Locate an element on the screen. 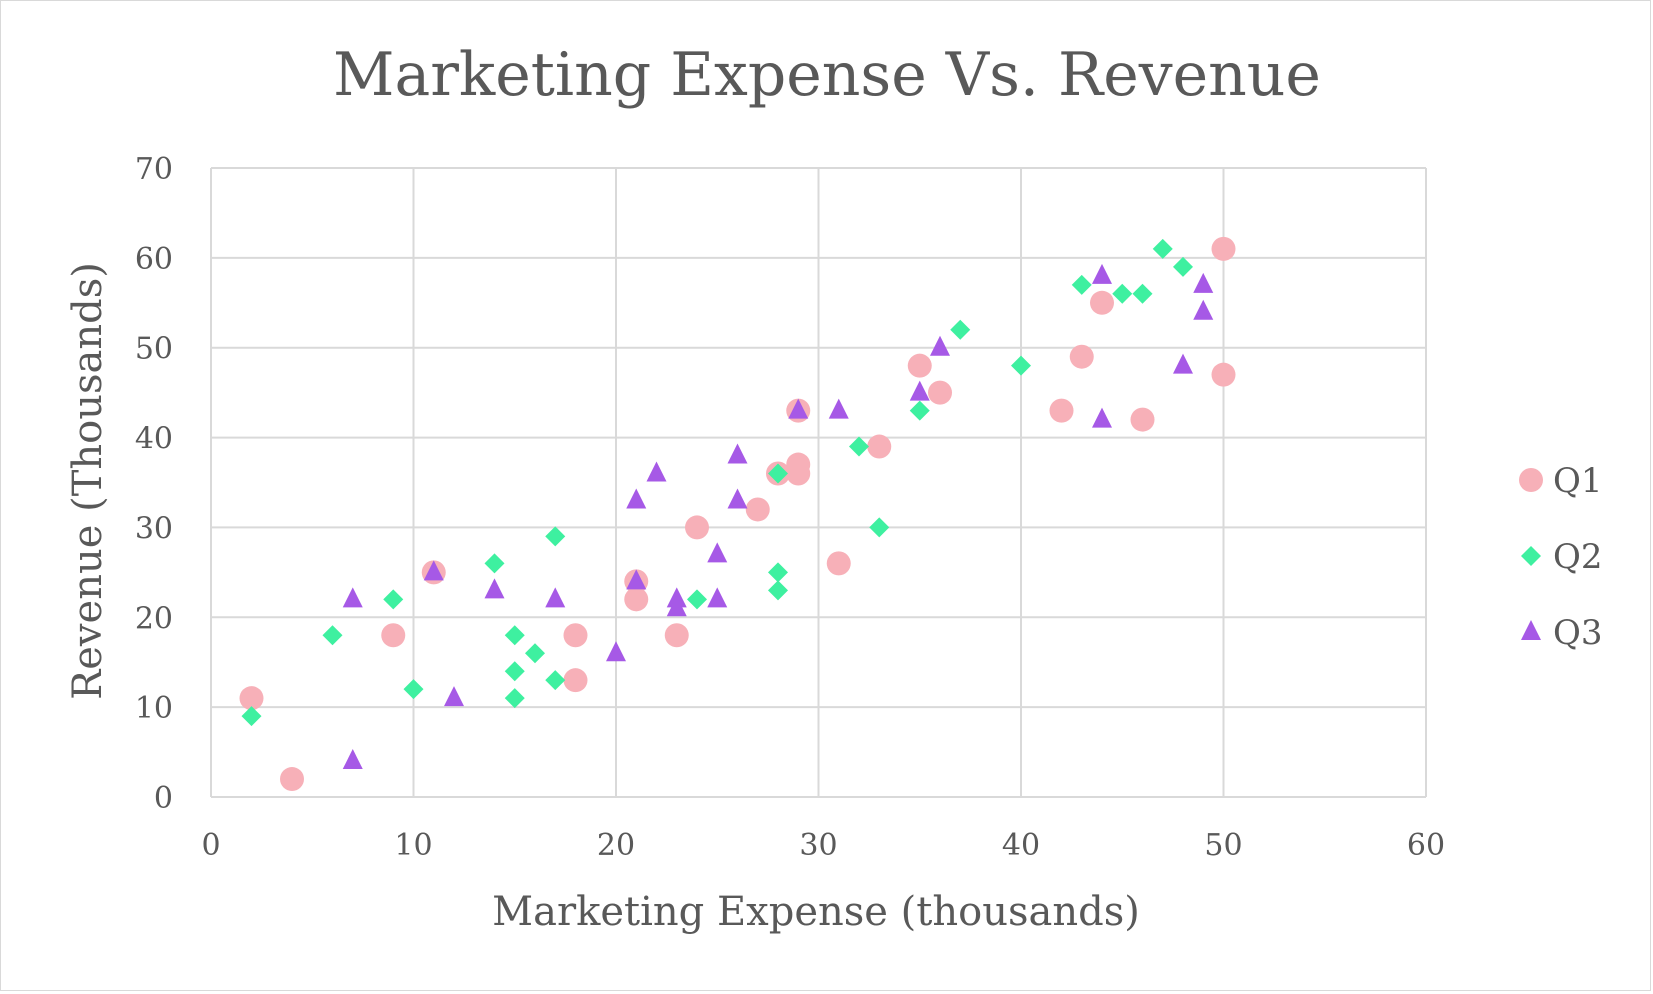 The image size is (1653, 994). x-tick-label: 10 is located at coordinates (413, 845).